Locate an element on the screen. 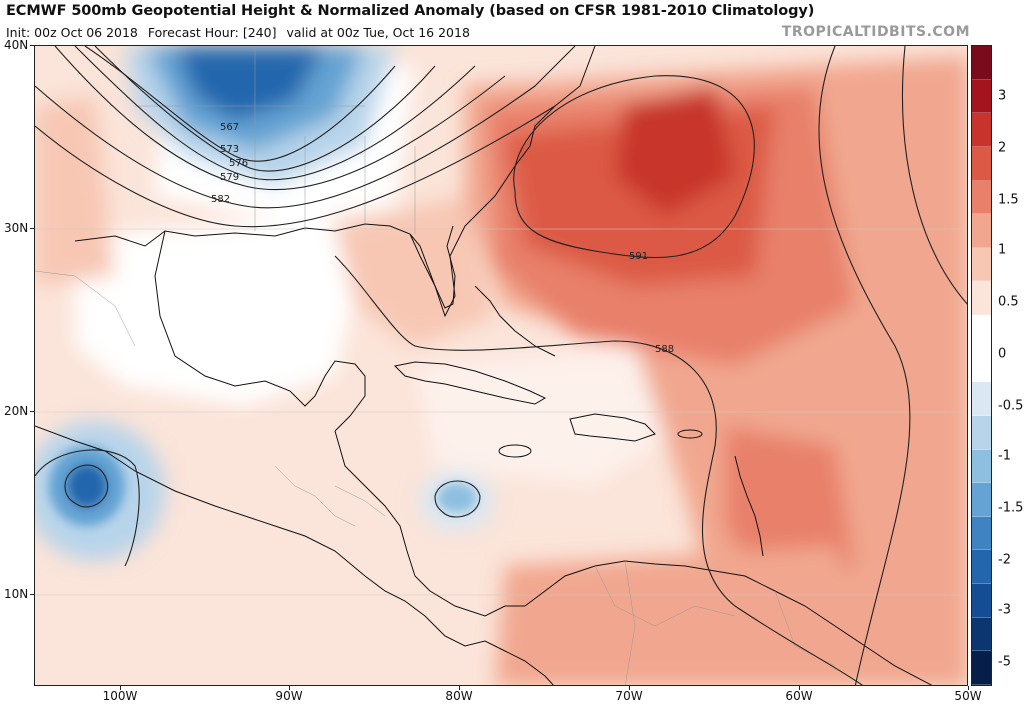 The height and width of the screenshot is (706, 1024). colorbar-label: -1.5 is located at coordinates (1011, 508).